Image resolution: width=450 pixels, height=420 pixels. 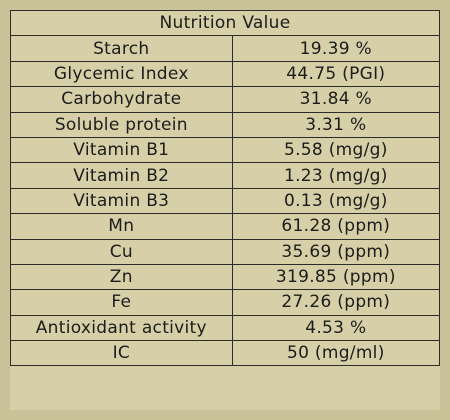 I want to click on nutrient-name: Antioxidant activity, so click(x=121, y=328).